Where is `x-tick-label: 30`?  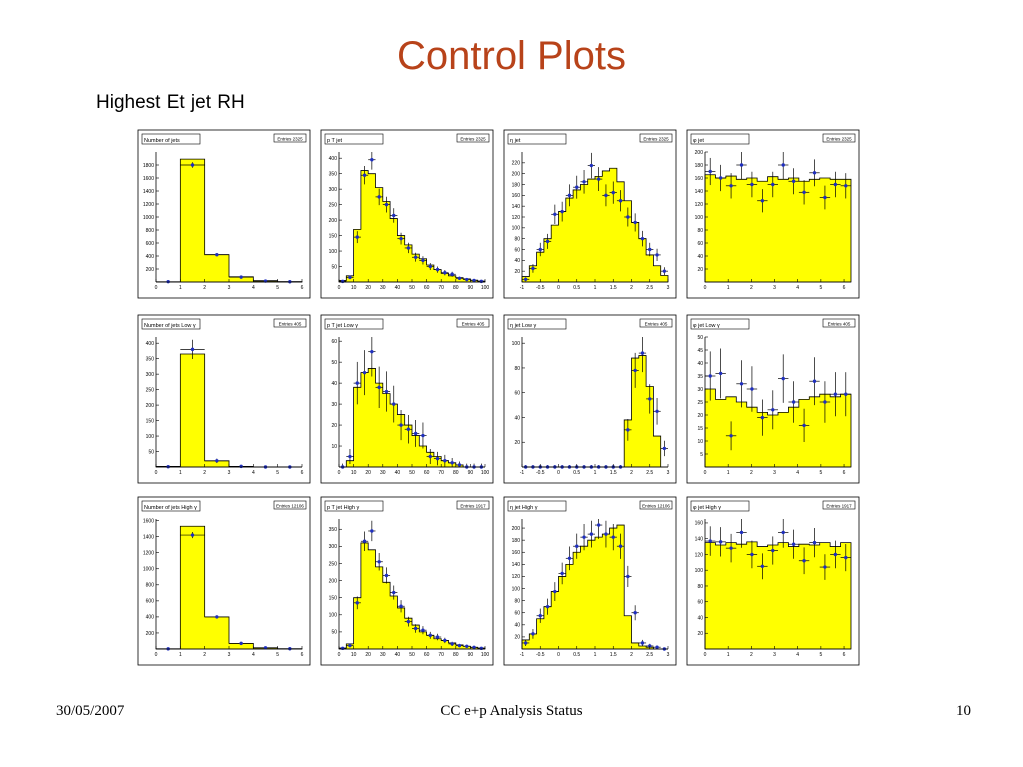 x-tick-label: 30 is located at coordinates (383, 473).